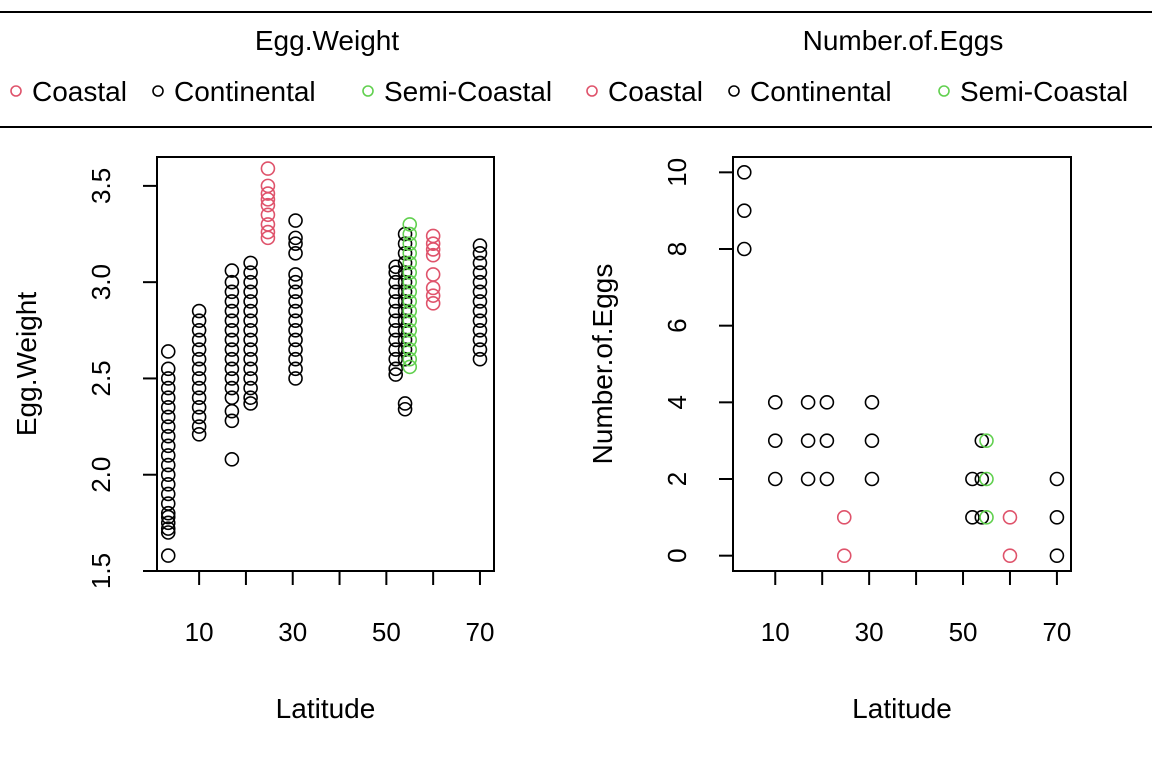  I want to click on legend-symbol-coastal-icon, so click(16, 91).